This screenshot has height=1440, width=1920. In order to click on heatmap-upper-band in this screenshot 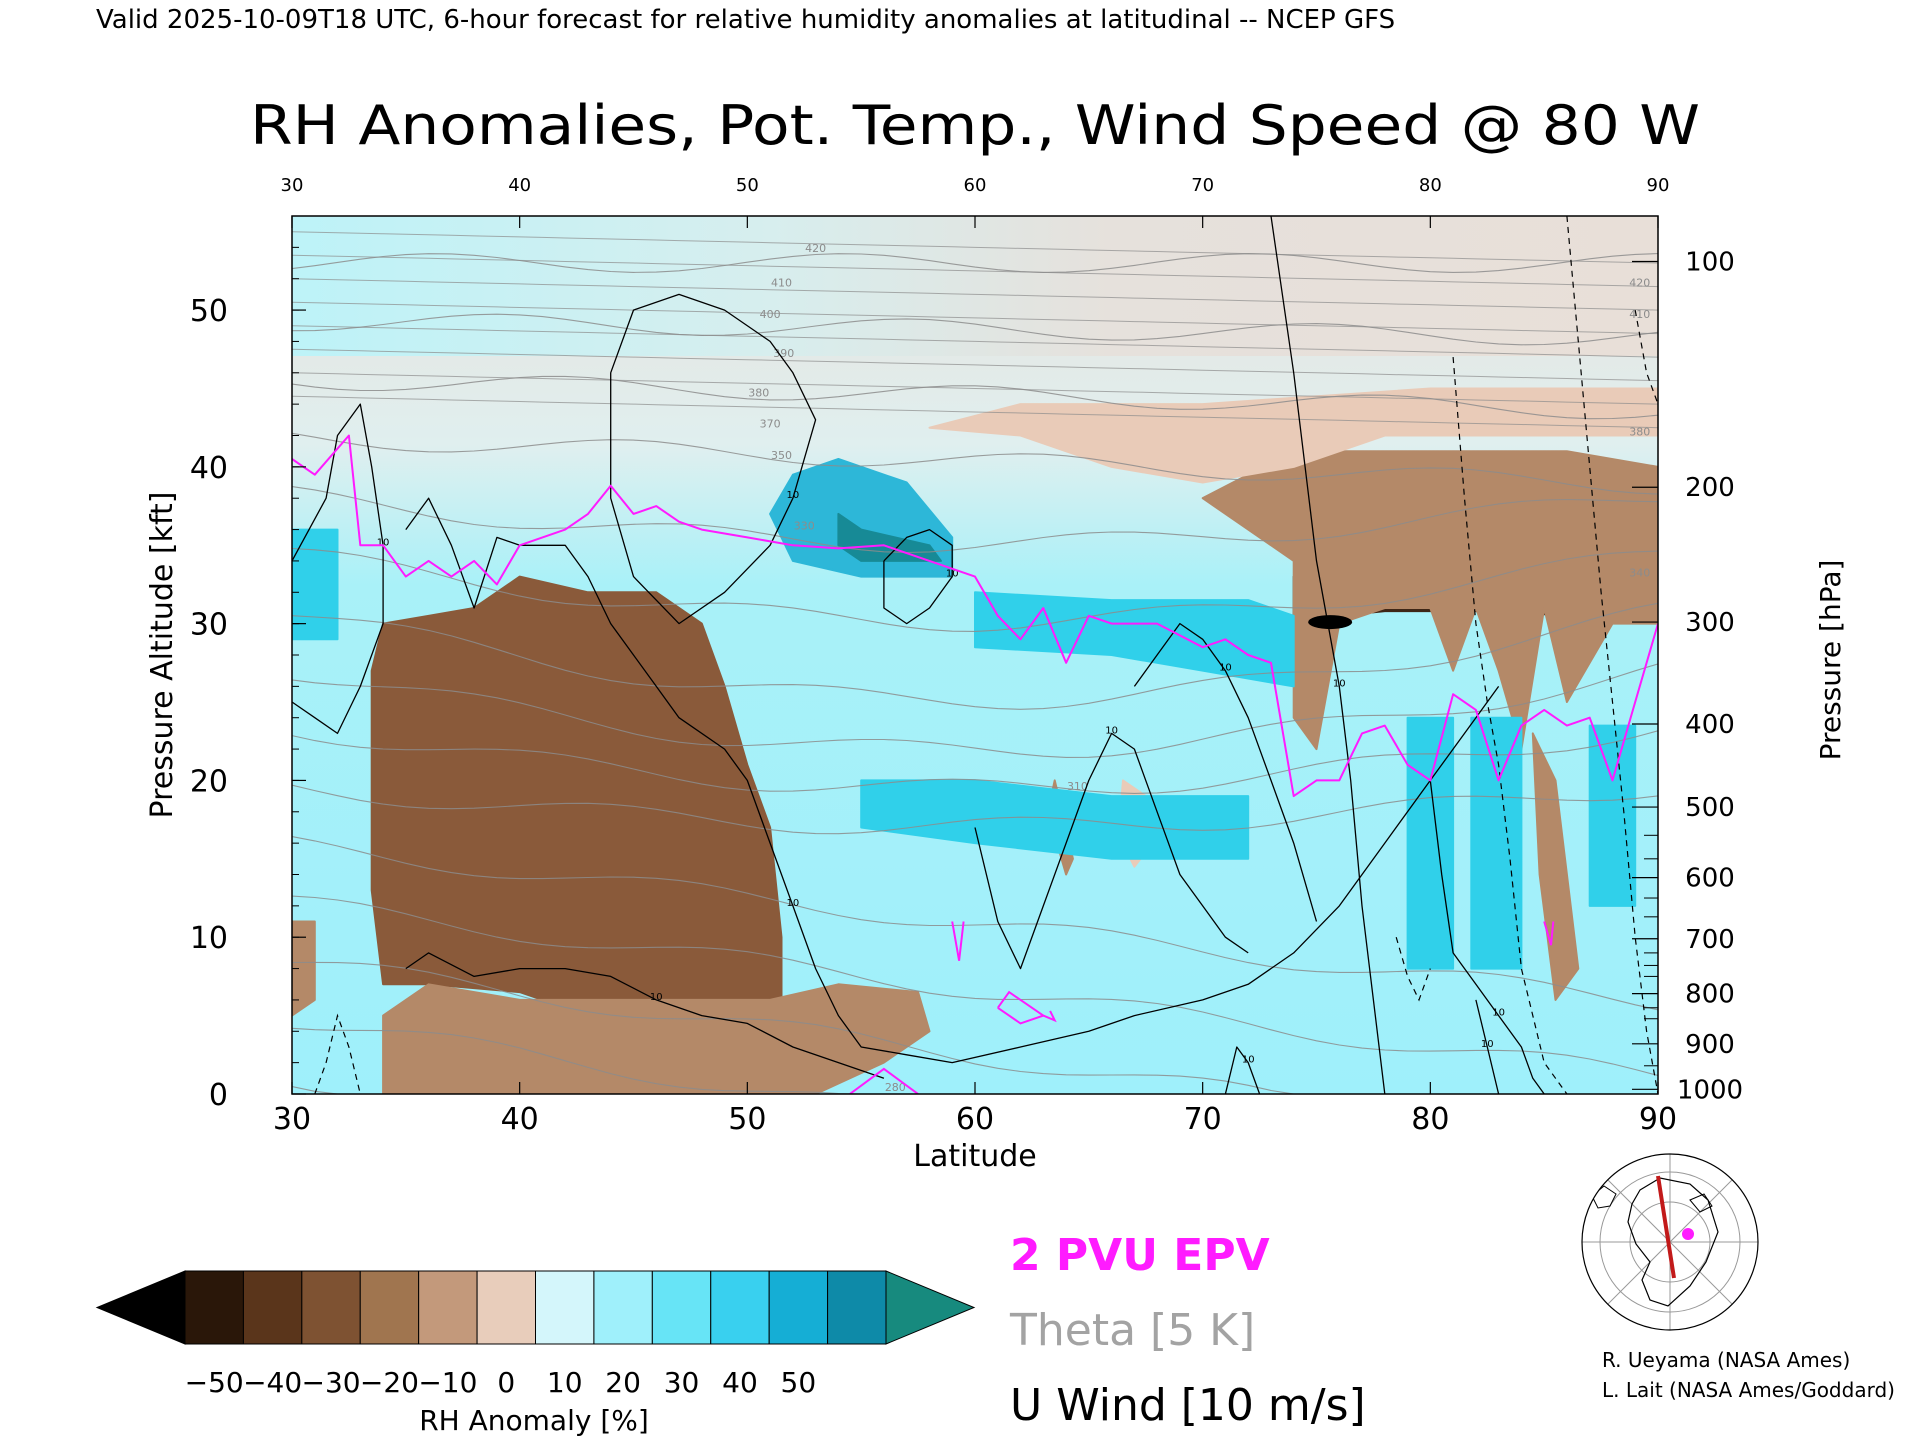, I will do `click(975, 286)`.